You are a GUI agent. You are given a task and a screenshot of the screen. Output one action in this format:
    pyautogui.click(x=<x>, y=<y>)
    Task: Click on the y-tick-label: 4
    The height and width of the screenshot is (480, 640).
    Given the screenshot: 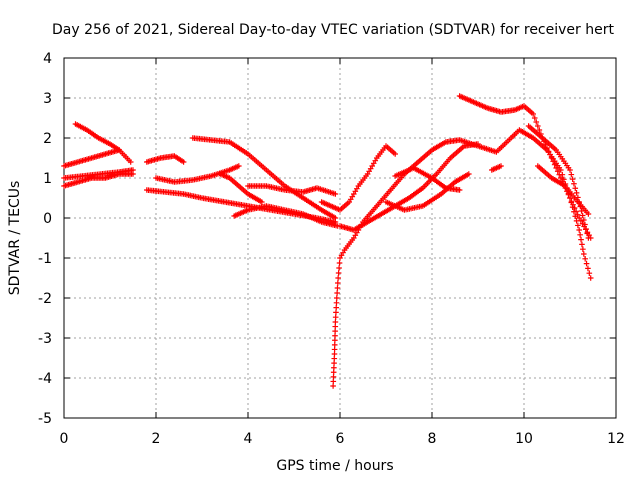 What is the action you would take?
    pyautogui.click(x=47, y=59)
    